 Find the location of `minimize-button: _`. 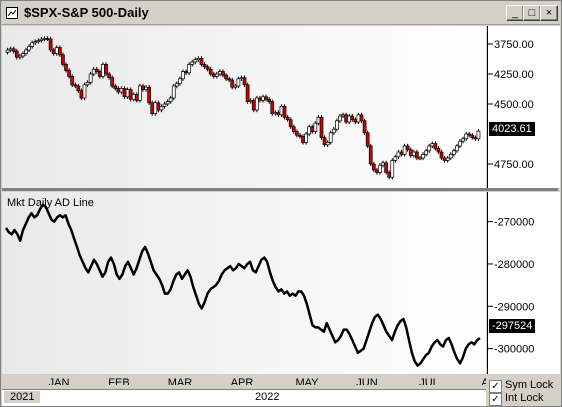

minimize-button: _ is located at coordinates (515, 13).